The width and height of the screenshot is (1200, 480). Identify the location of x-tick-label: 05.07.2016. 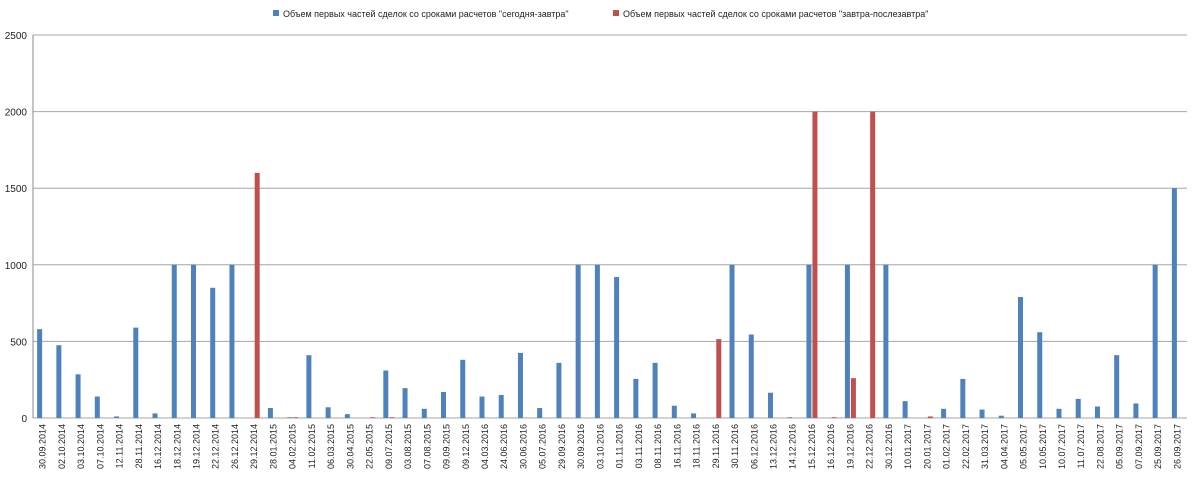
(543, 446).